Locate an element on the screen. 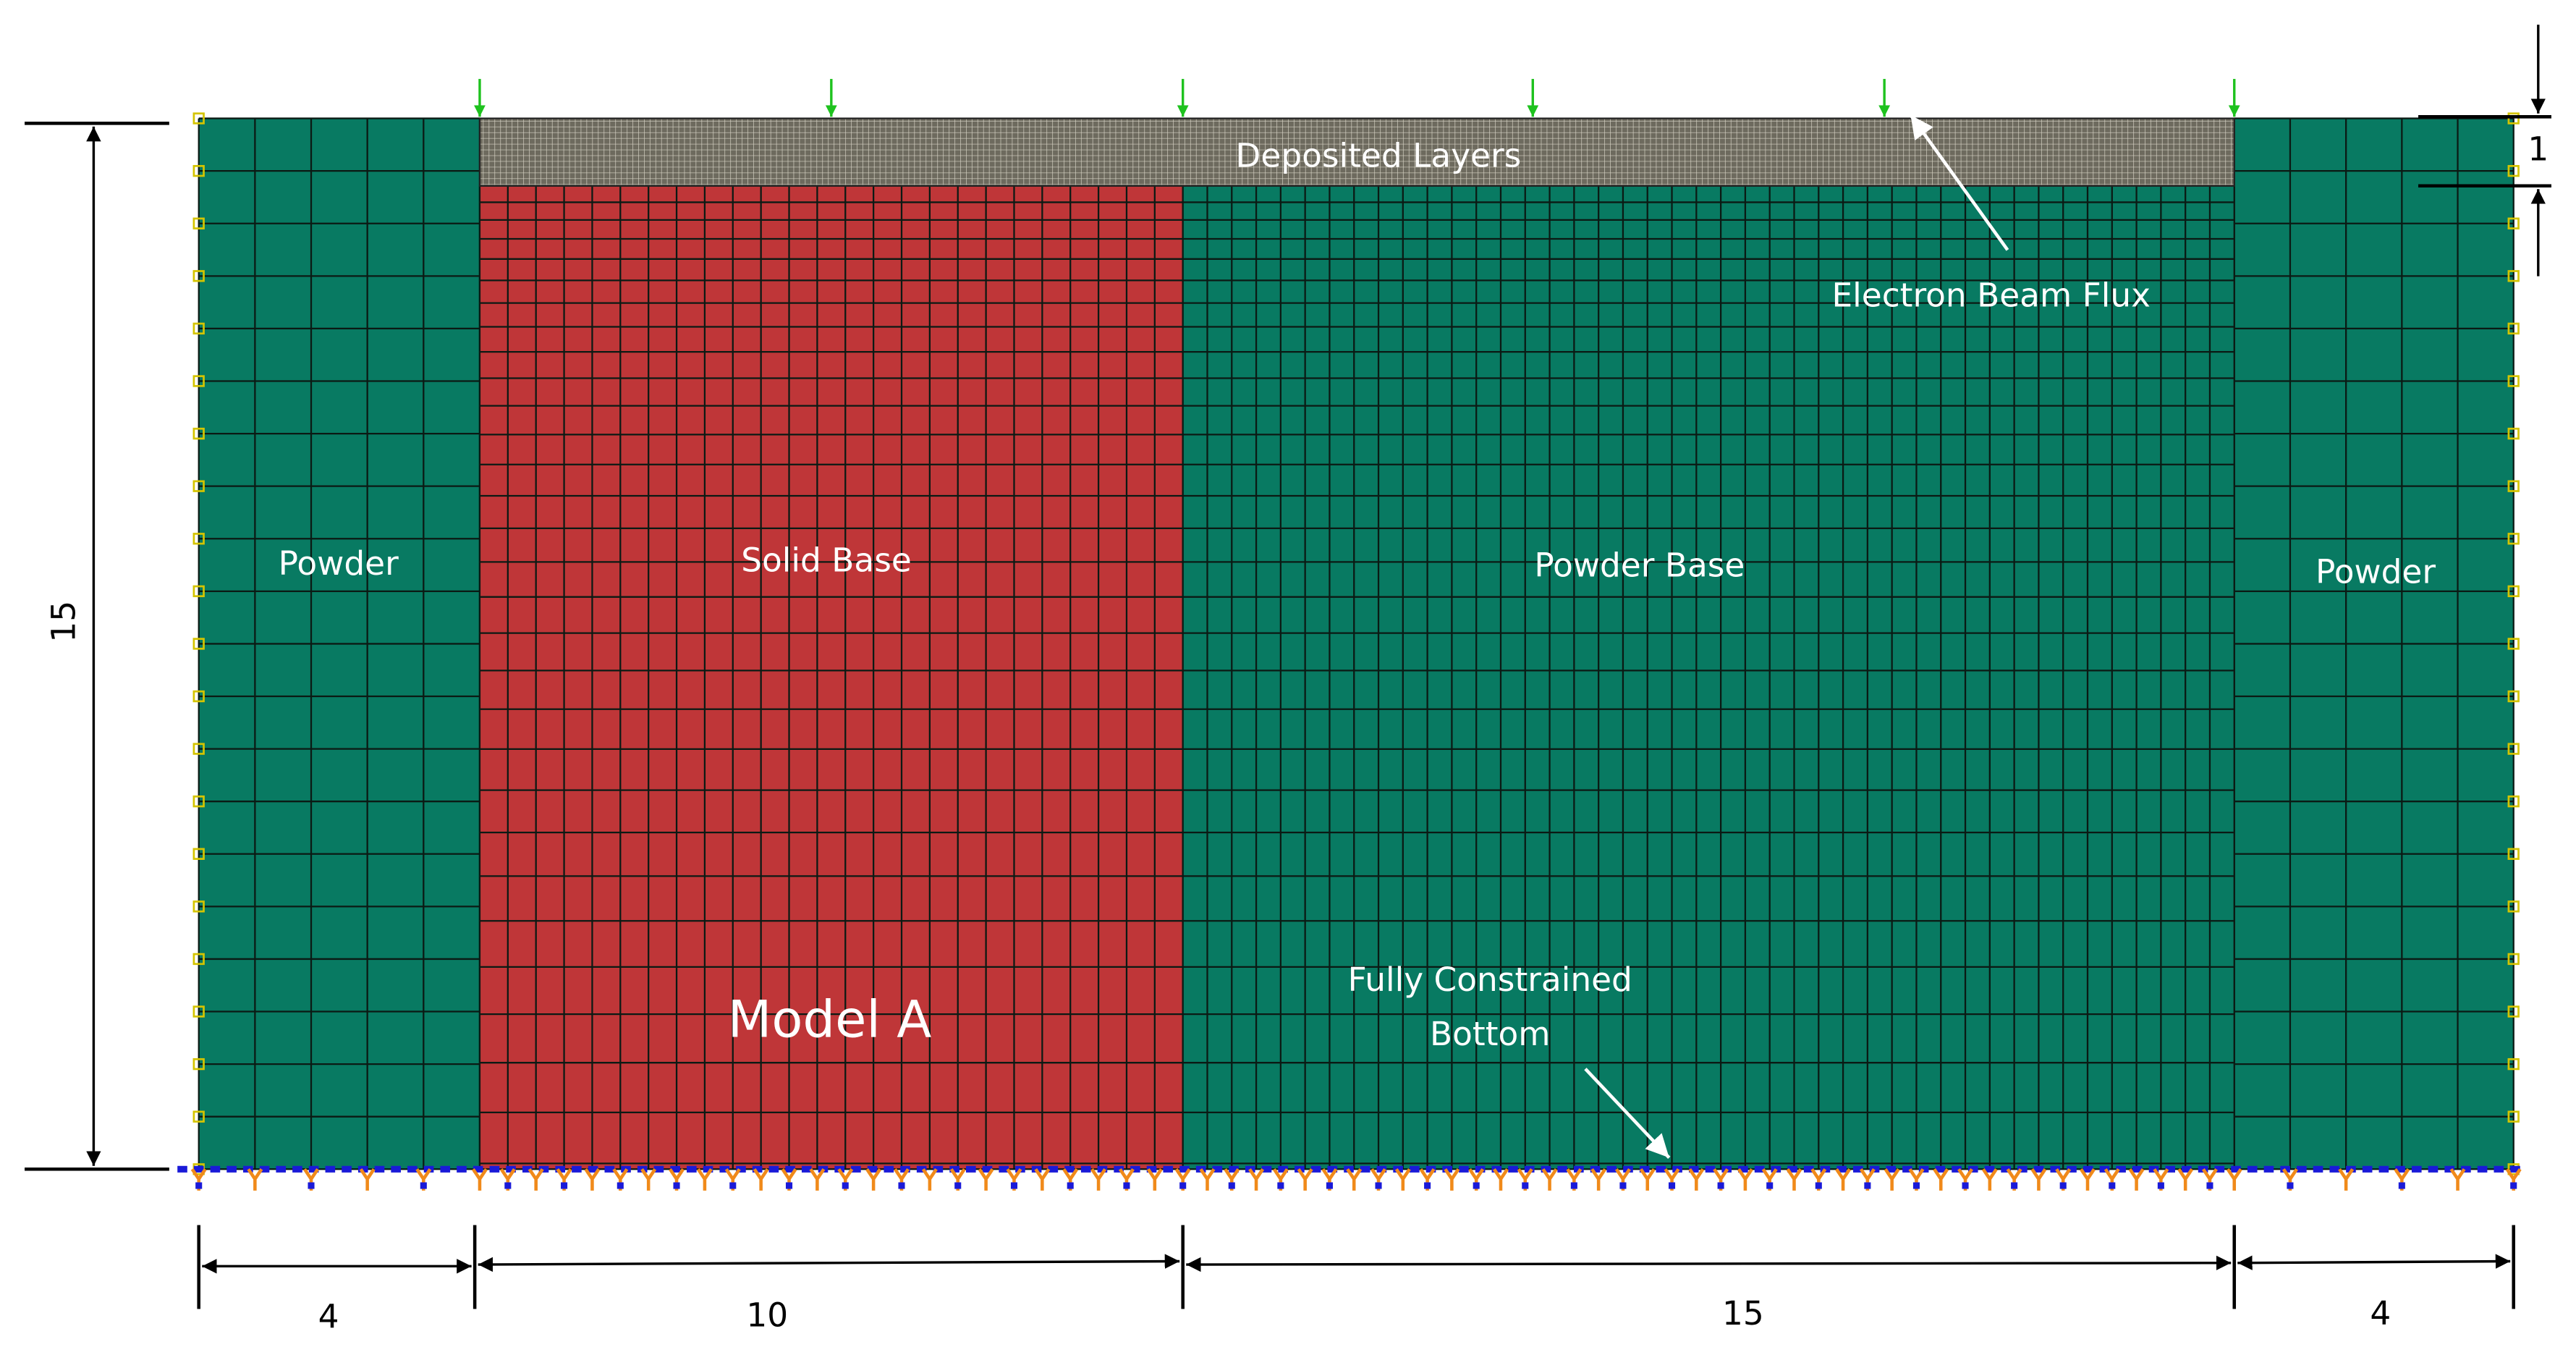 The width and height of the screenshot is (2576, 1355). bottom-label: Fully Constrained is located at coordinates (1490, 980).